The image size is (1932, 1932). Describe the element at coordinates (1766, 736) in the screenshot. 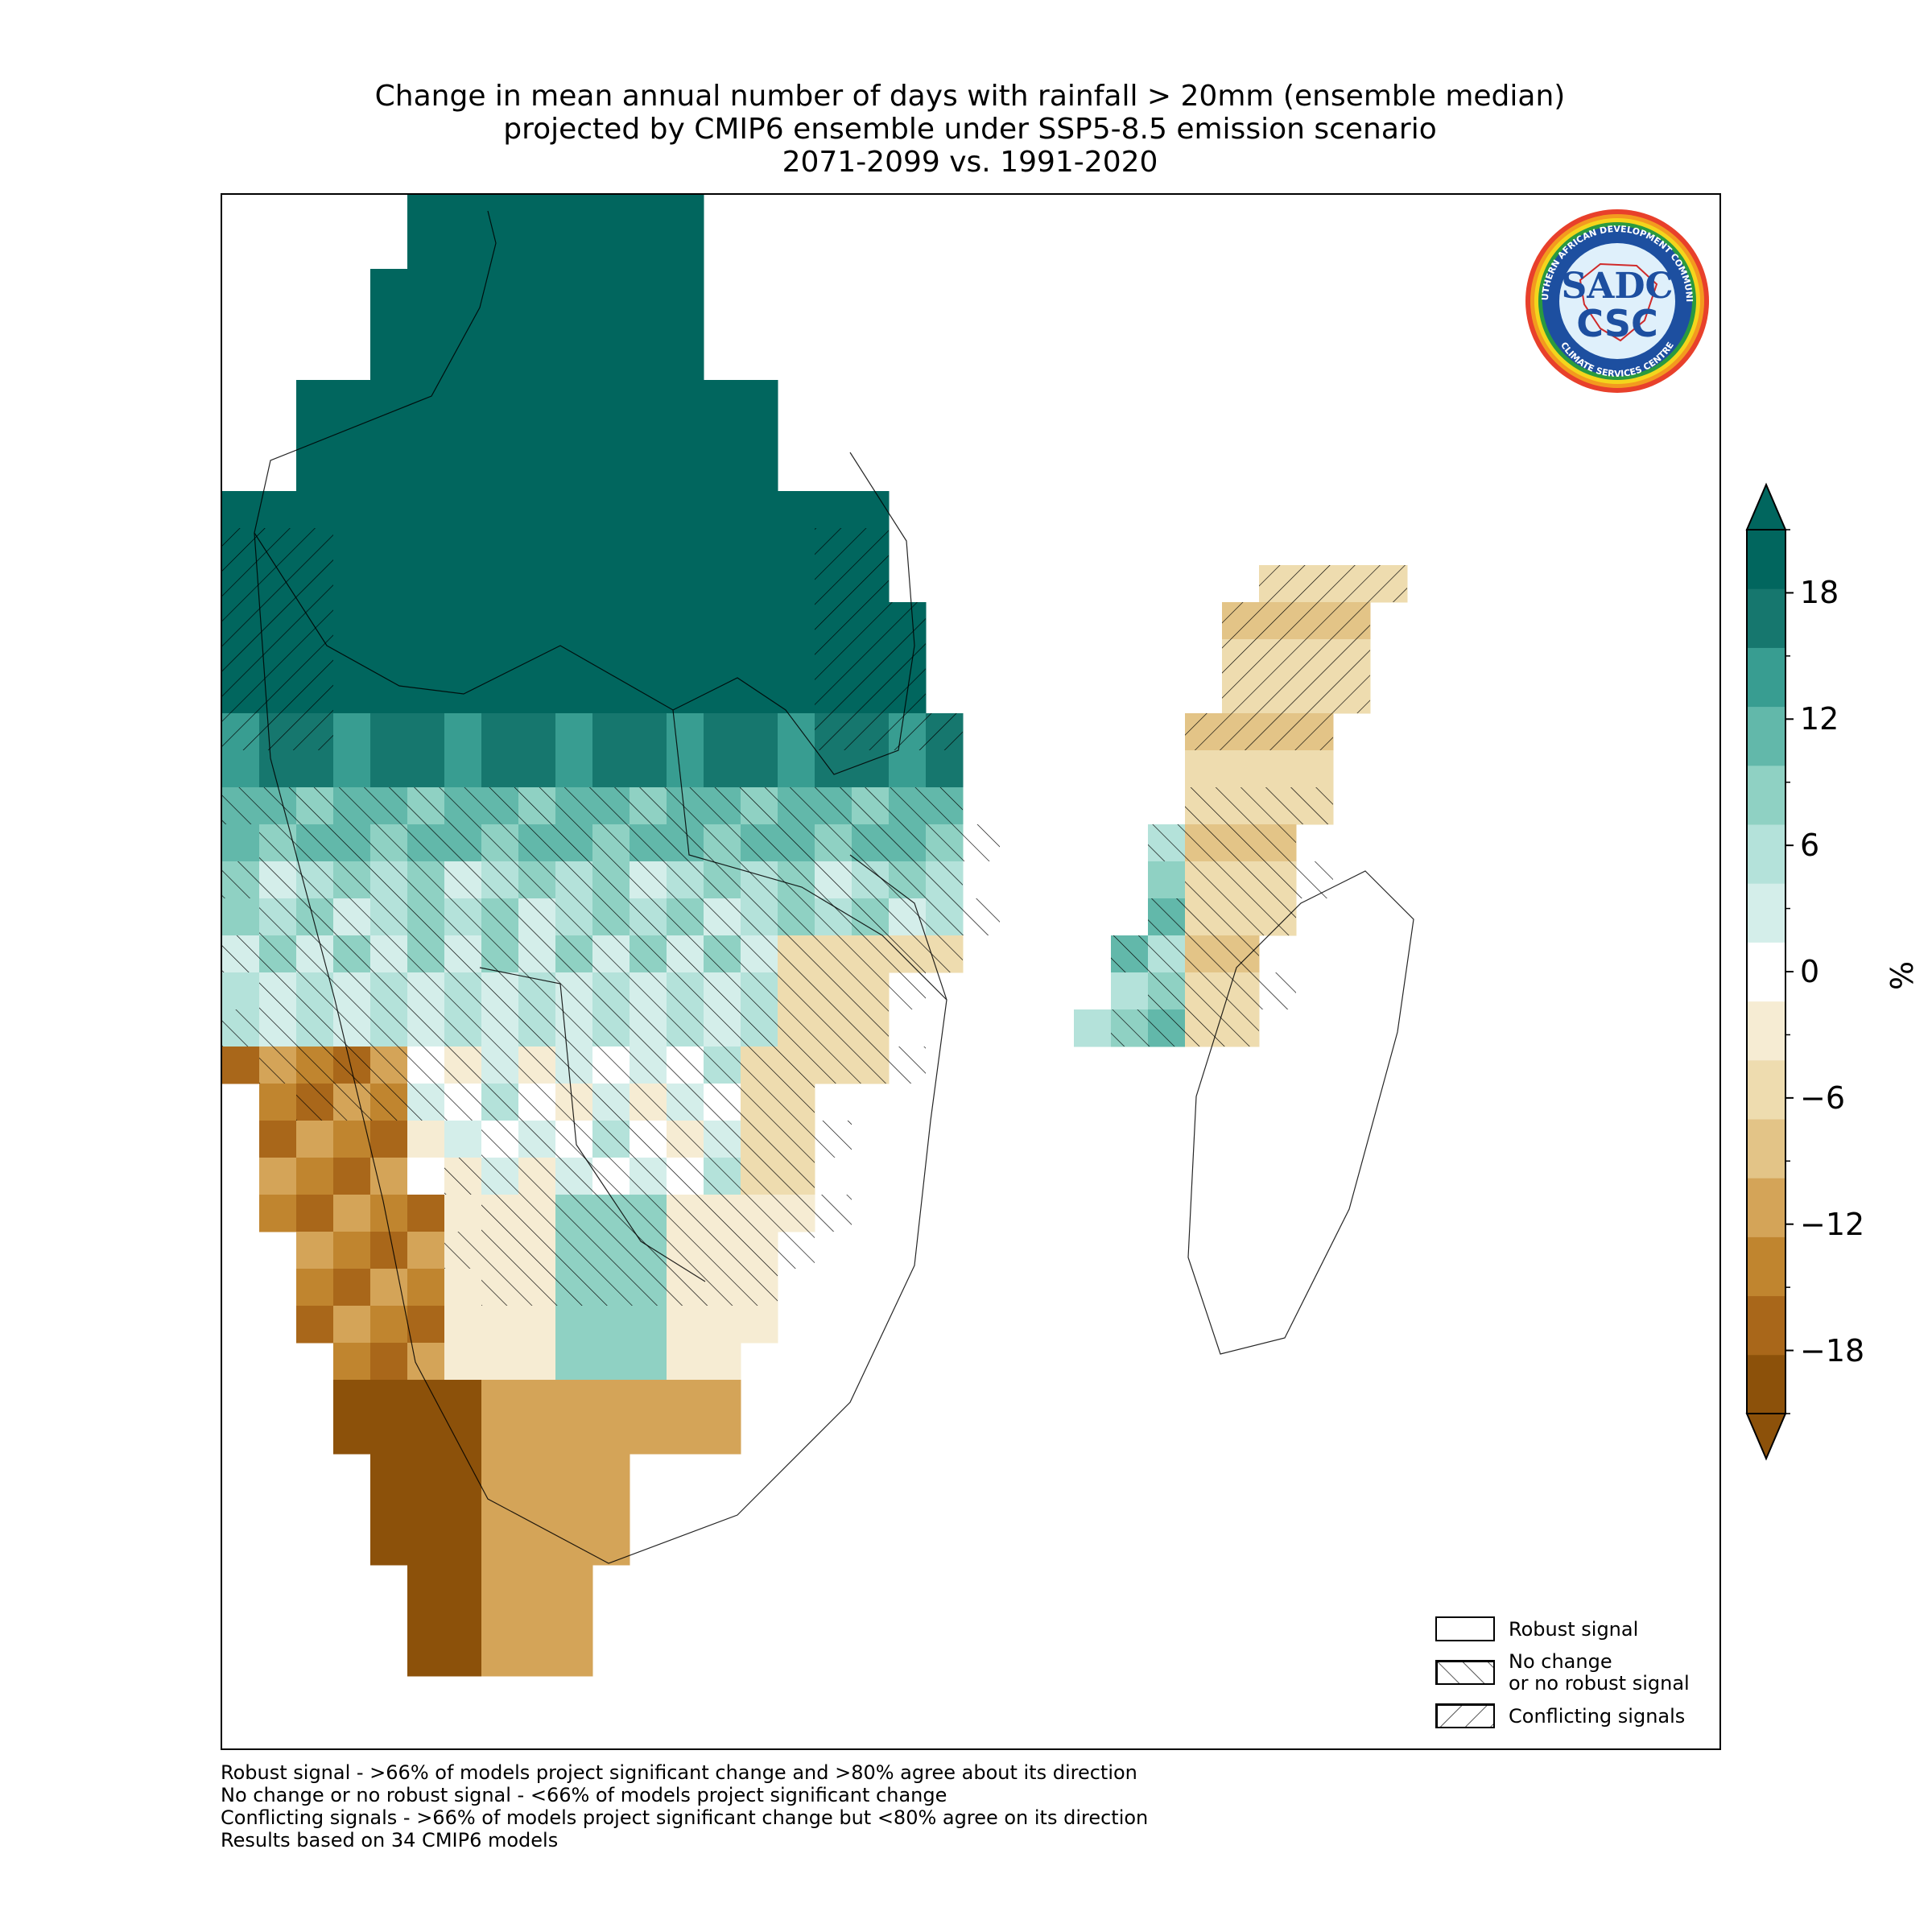

I see `colorbar-segment` at that location.